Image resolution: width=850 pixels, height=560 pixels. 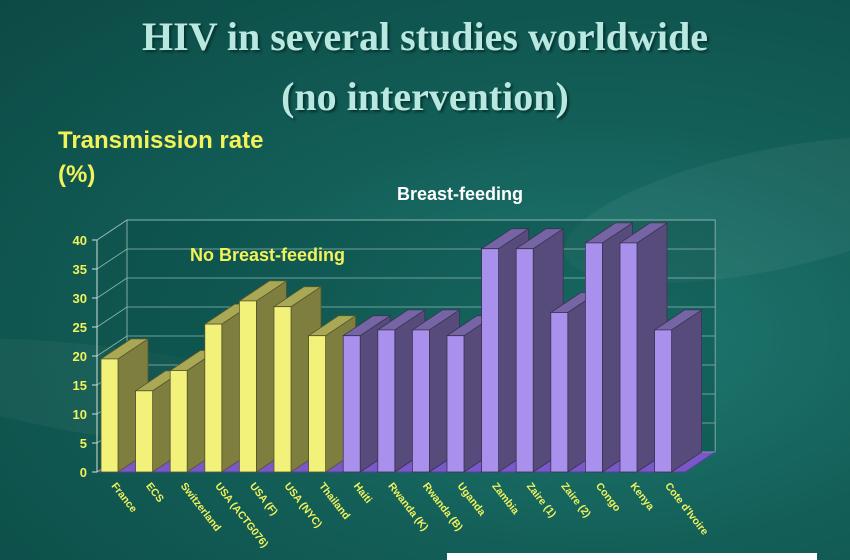 What do you see at coordinates (80, 269) in the screenshot?
I see `y-tick-label: 35` at bounding box center [80, 269].